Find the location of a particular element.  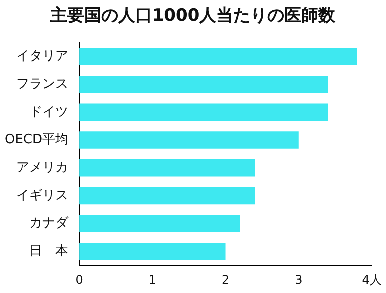

x-tick-label: 2 is located at coordinates (226, 279).